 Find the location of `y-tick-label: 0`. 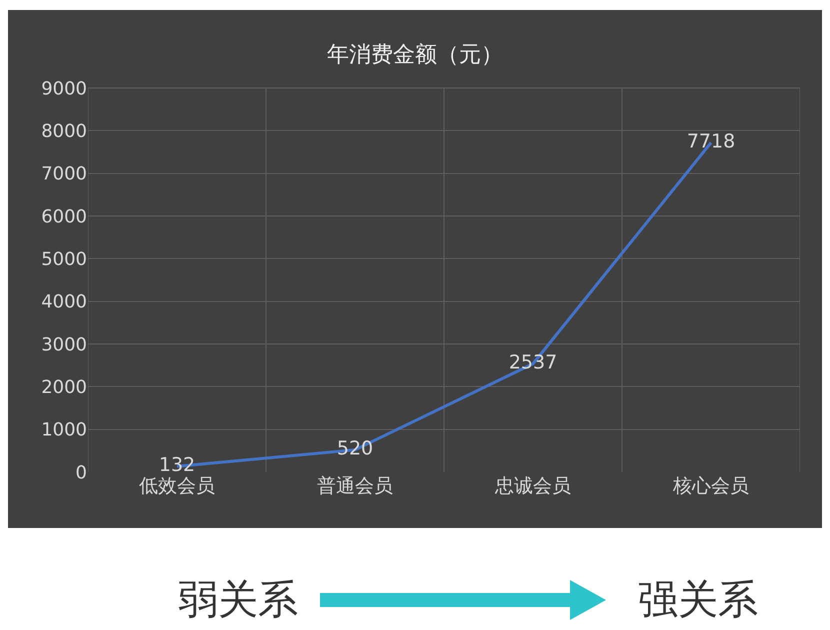

y-tick-label: 0 is located at coordinates (81, 473).